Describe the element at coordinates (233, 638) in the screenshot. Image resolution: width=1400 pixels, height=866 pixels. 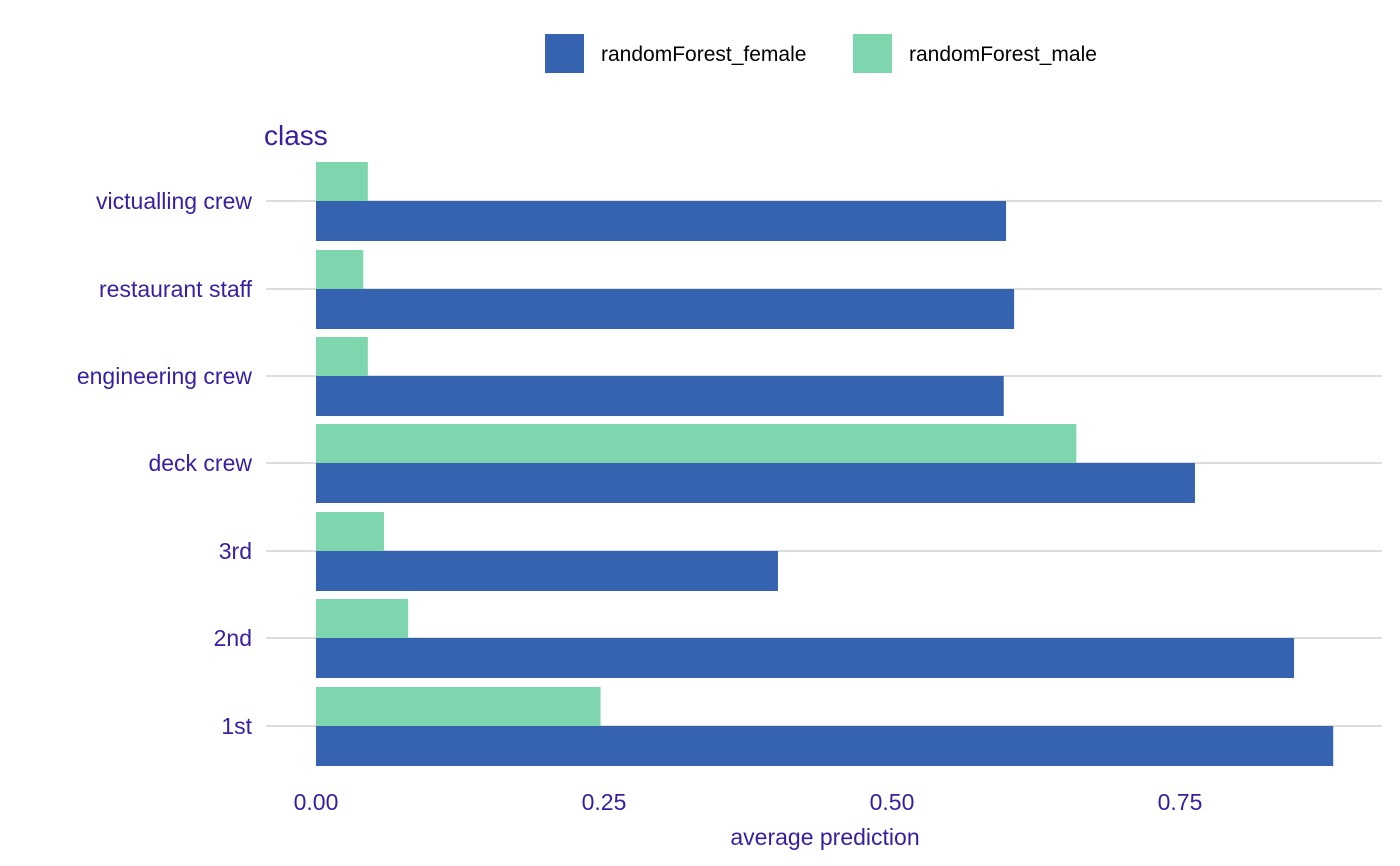
I see `y-tick-label: 2nd` at that location.